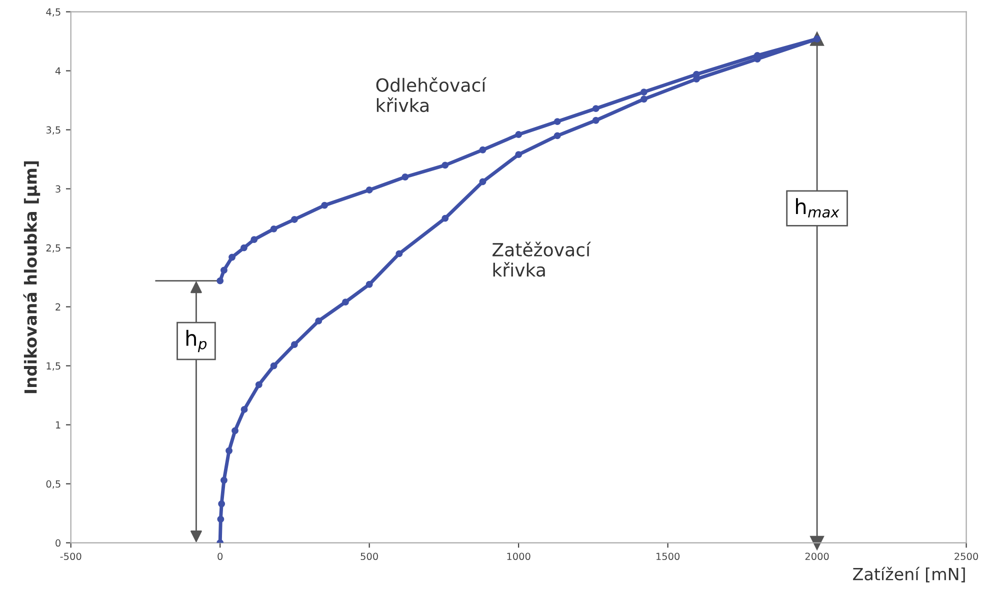  I want to click on x-tick-label: 2000, so click(817, 556).